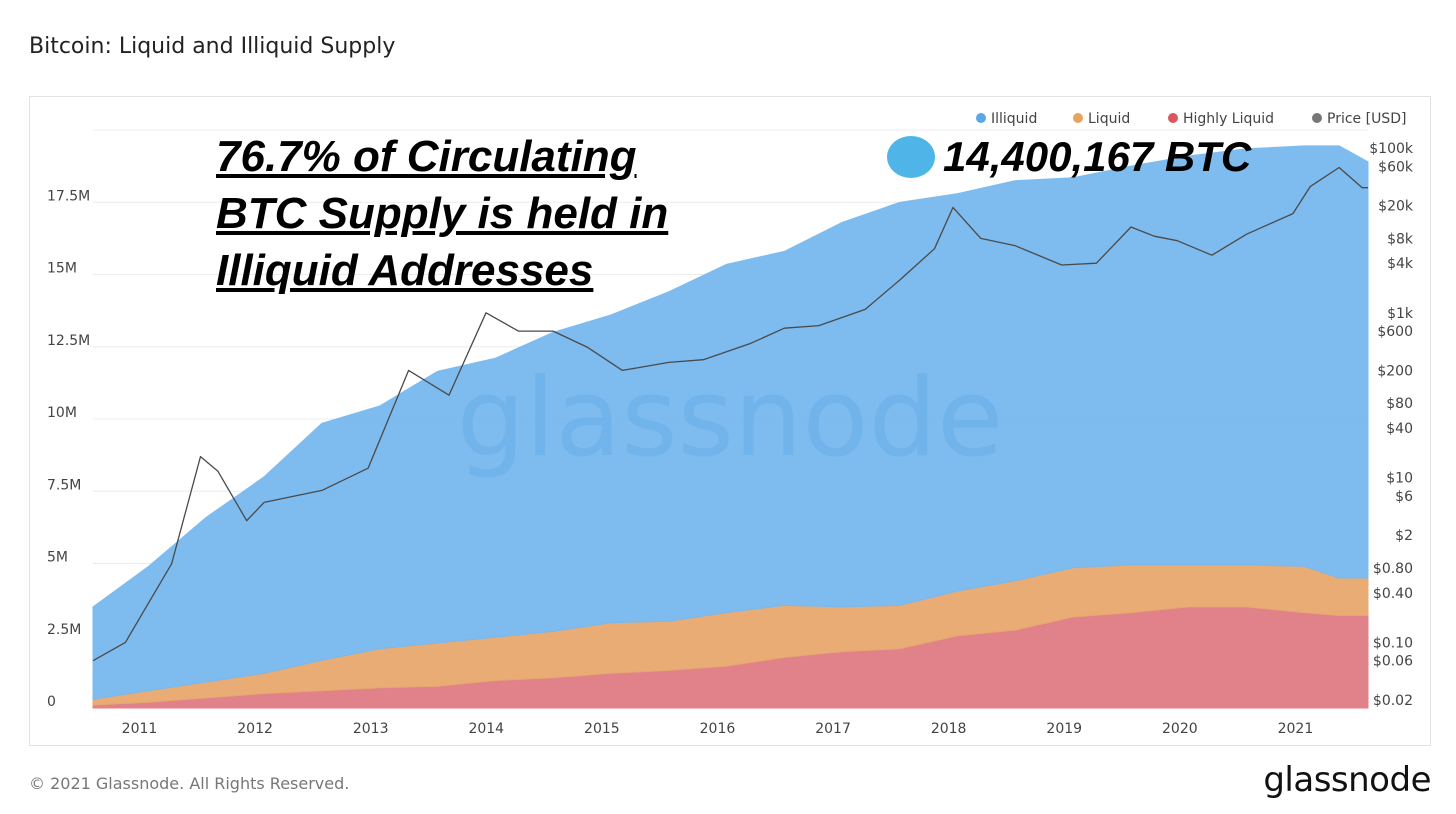 The image size is (1456, 814). Describe the element at coordinates (426, 156) in the screenshot. I see `annotation-line-1: 76.7% of Circulating` at that location.